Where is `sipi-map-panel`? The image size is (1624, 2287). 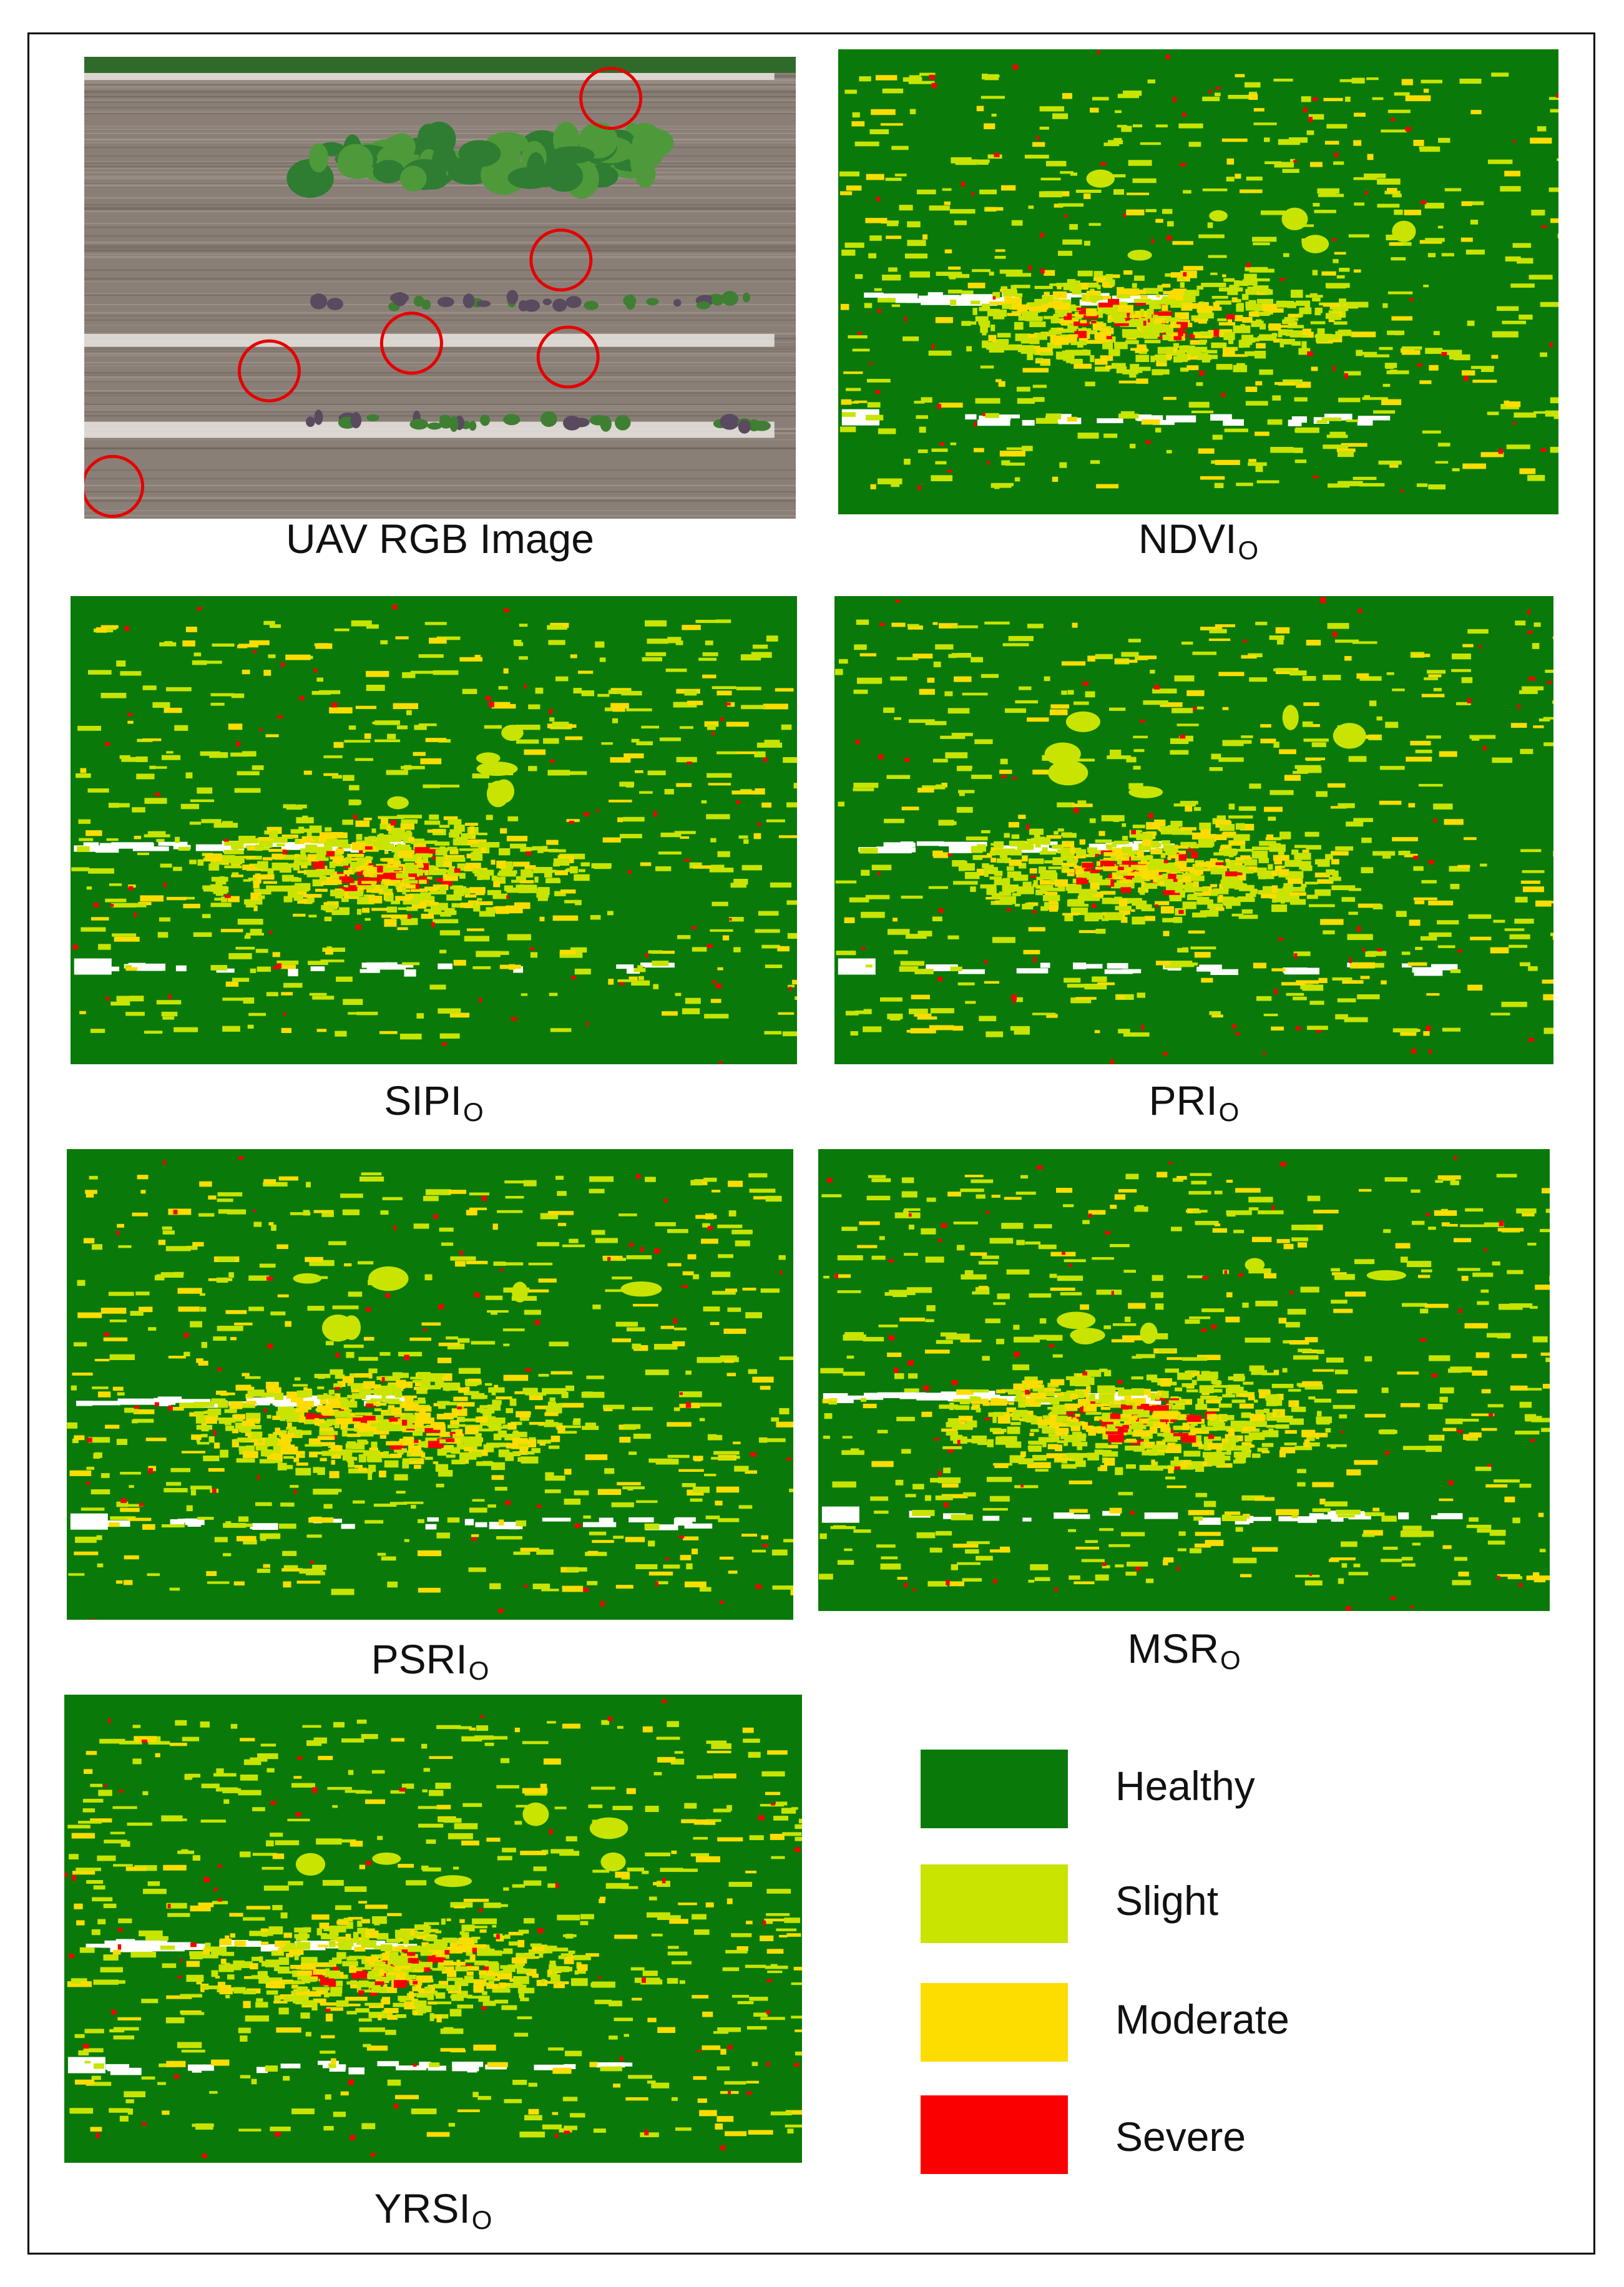 sipi-map-panel is located at coordinates (434, 830).